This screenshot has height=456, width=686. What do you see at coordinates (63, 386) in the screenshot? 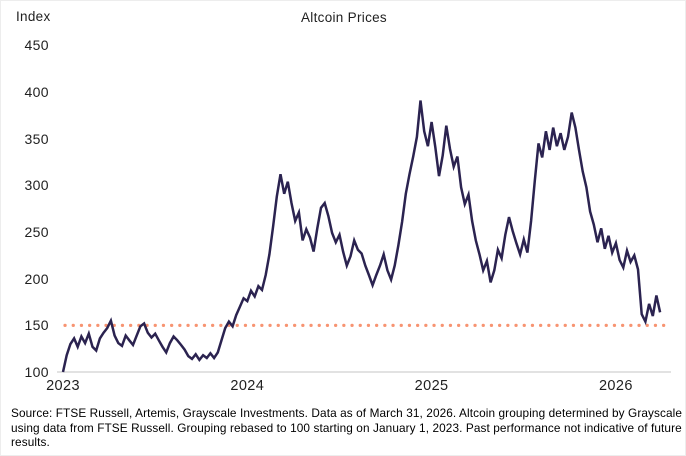
I see `x-tick-label-2023: 2023` at bounding box center [63, 386].